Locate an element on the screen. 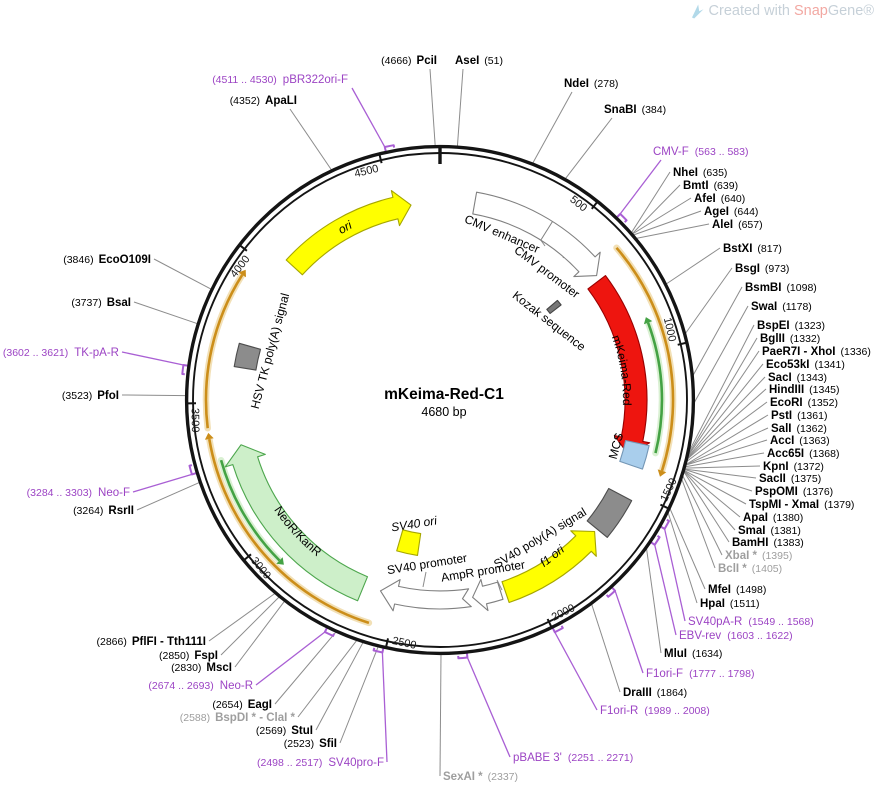  enzyme-label-BstXI: BstXI (817) is located at coordinates (752, 249).